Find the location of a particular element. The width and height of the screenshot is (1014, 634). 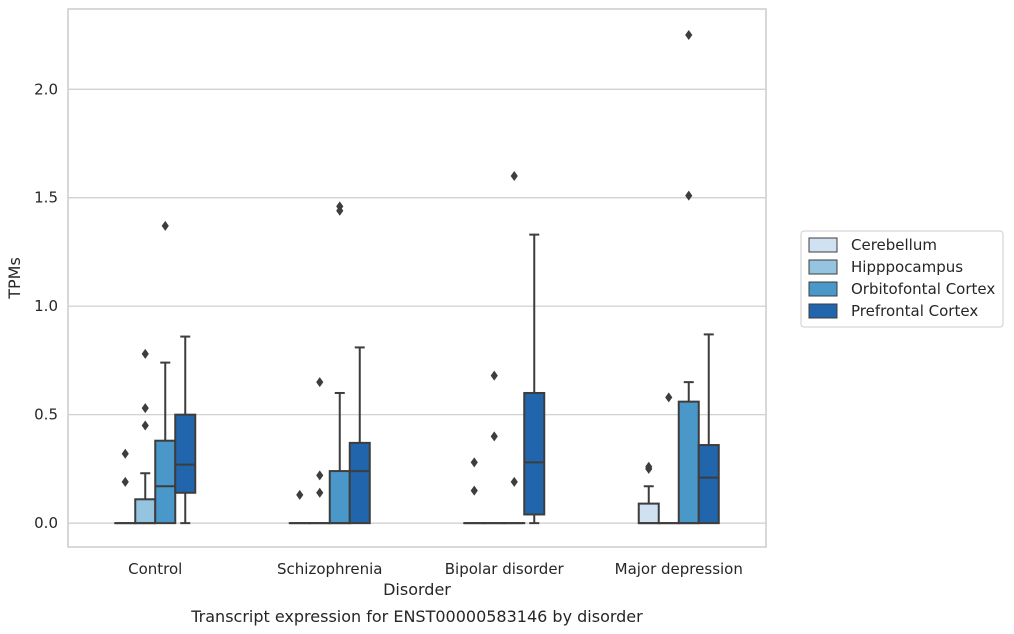

y-tick-label: 0.0 is located at coordinates (46, 523).